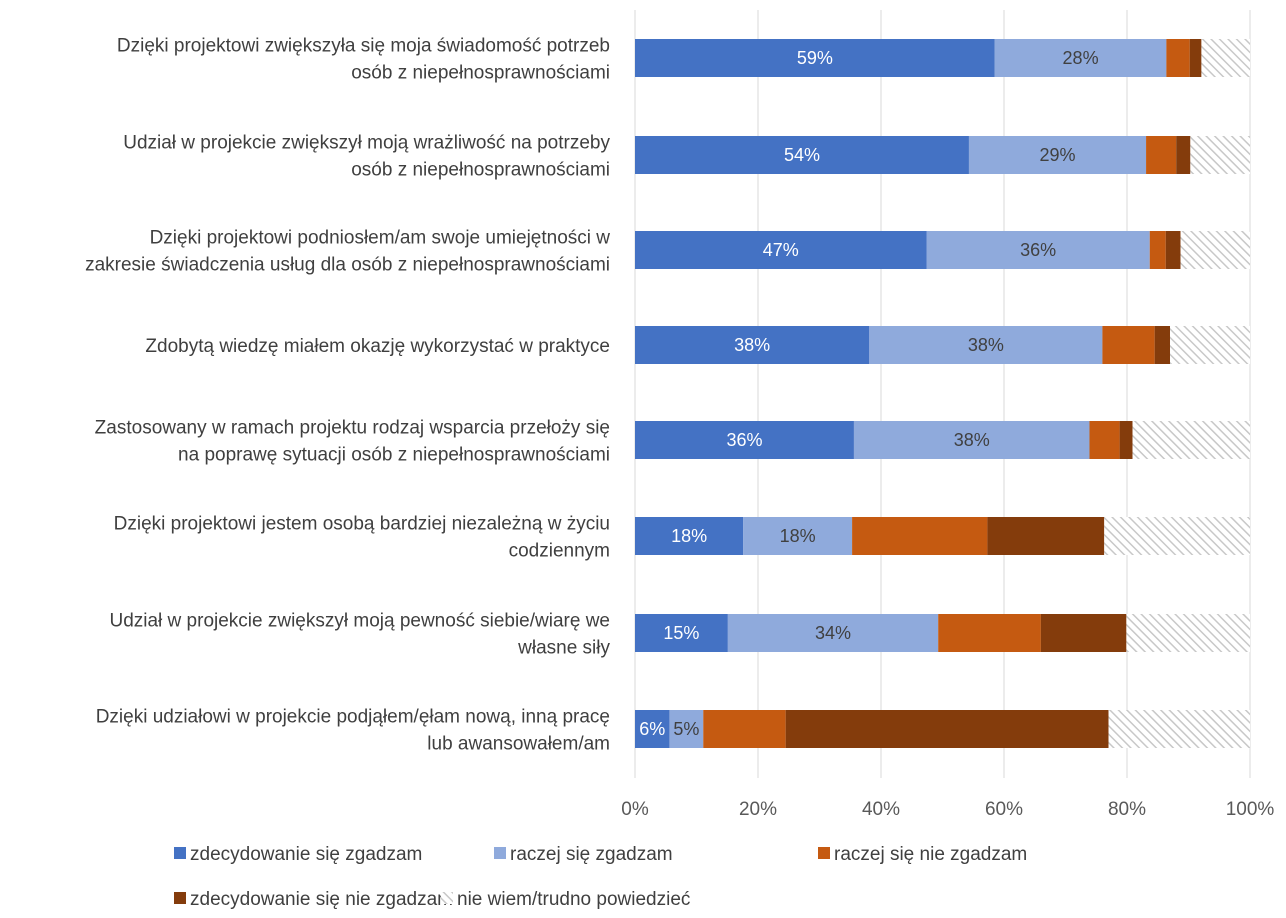  I want to click on legend-label-3: zdecydowanie się nie zgadzam, so click(321, 899).